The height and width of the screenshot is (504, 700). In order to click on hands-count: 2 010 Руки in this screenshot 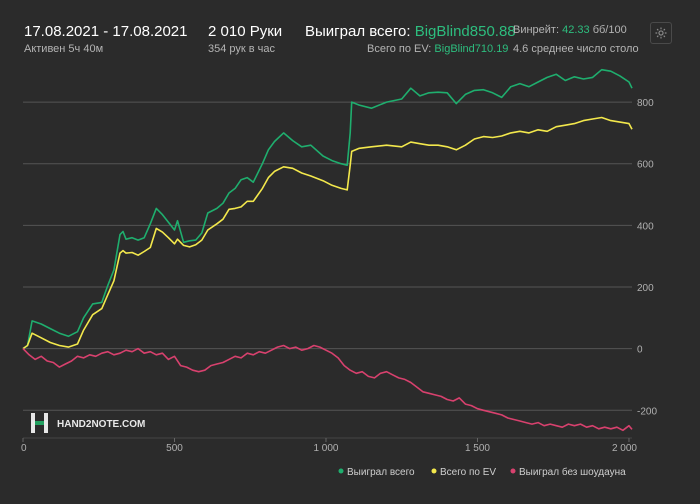, I will do `click(245, 31)`.